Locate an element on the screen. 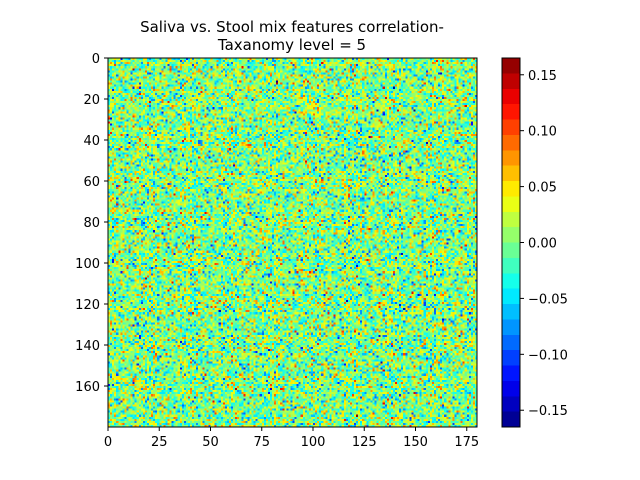  y-tick-label: 80 is located at coordinates (91, 223).